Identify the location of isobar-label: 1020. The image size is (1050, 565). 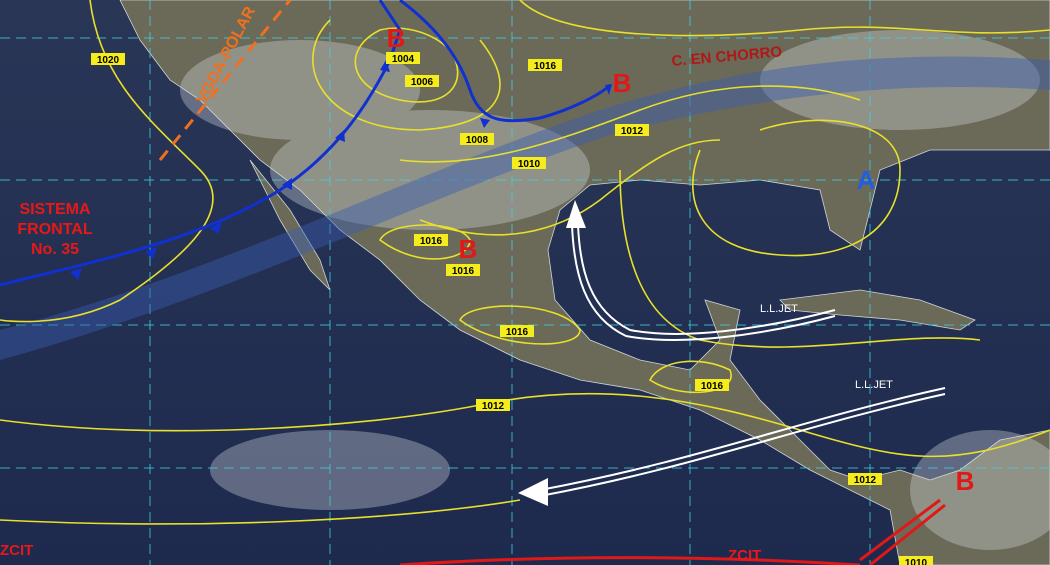
(108, 60).